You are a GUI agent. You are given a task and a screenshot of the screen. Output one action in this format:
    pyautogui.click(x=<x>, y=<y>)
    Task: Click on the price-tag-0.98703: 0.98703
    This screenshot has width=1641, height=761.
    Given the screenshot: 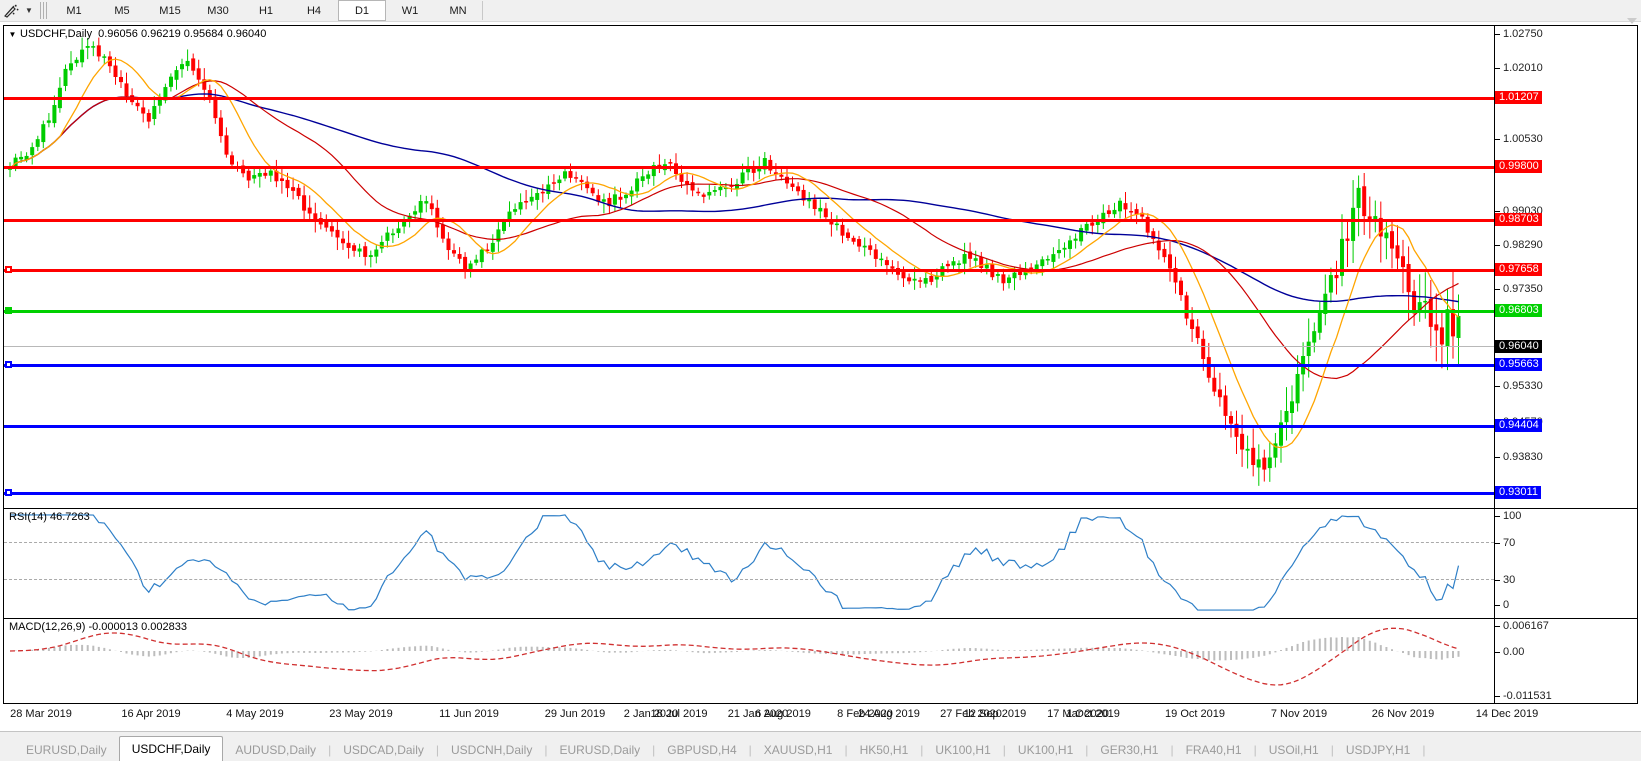 What is the action you would take?
    pyautogui.click(x=1518, y=219)
    